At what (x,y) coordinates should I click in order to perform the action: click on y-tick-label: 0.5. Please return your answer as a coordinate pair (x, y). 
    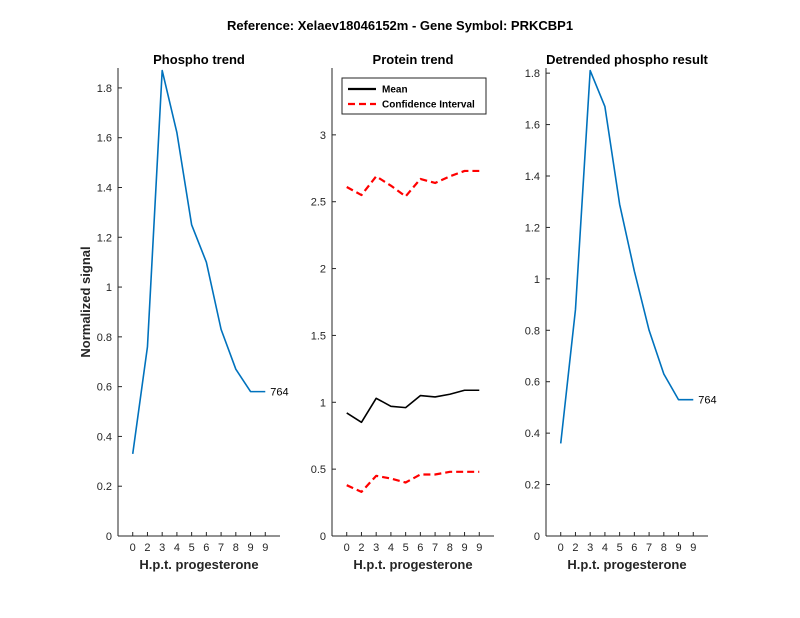
    Looking at the image, I should click on (318, 470).